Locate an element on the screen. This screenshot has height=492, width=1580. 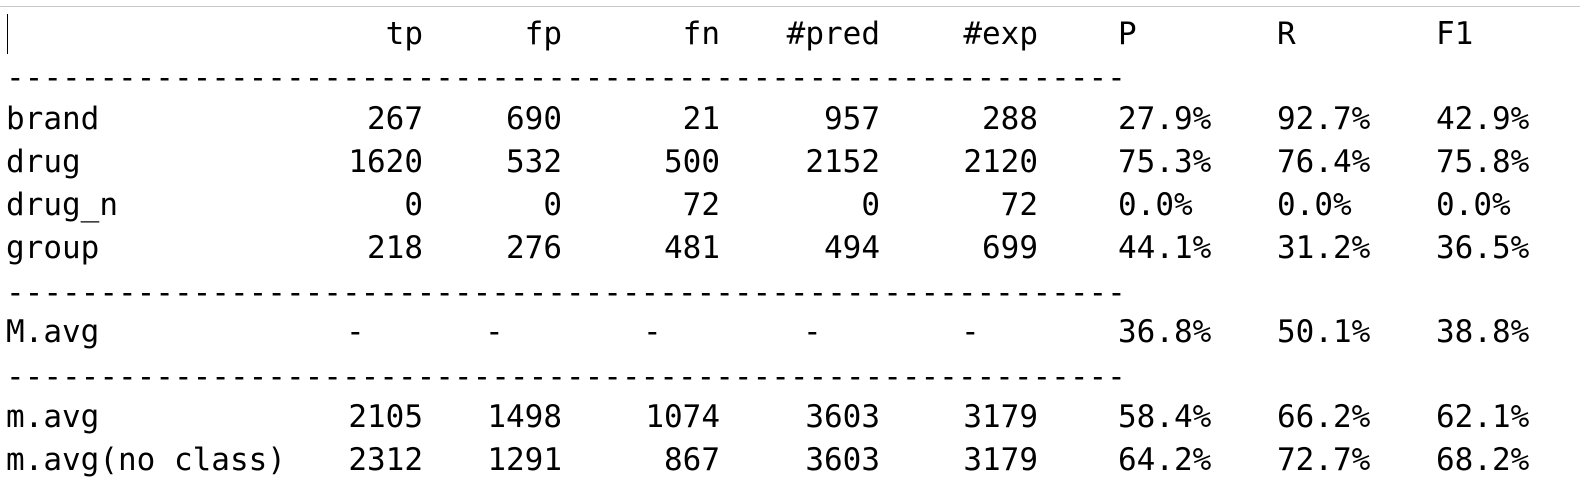
header-pred: #pred is located at coordinates (833, 34).